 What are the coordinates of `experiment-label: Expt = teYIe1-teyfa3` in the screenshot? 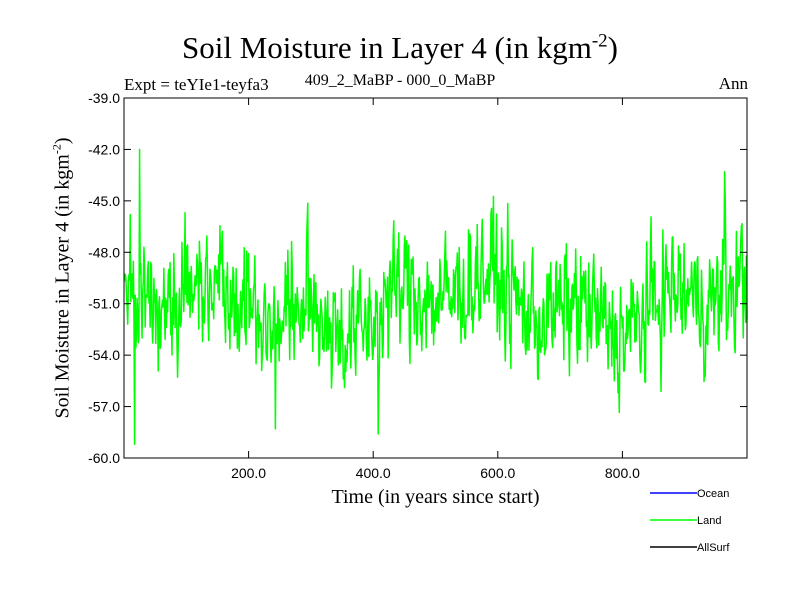 It's located at (196, 84).